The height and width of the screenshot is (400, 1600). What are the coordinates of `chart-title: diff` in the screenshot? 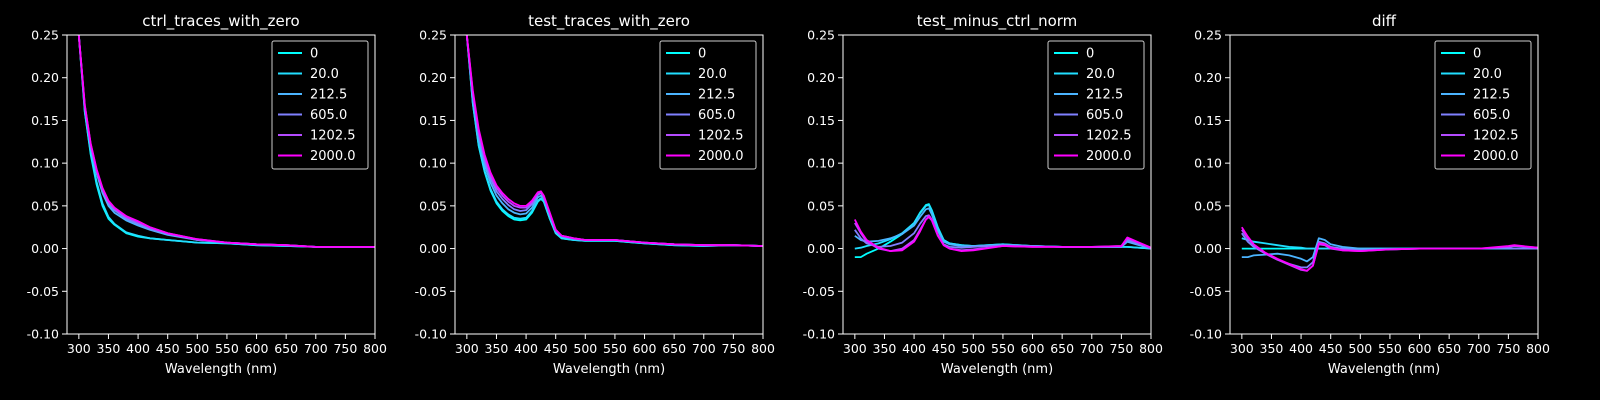 It's located at (1384, 21).